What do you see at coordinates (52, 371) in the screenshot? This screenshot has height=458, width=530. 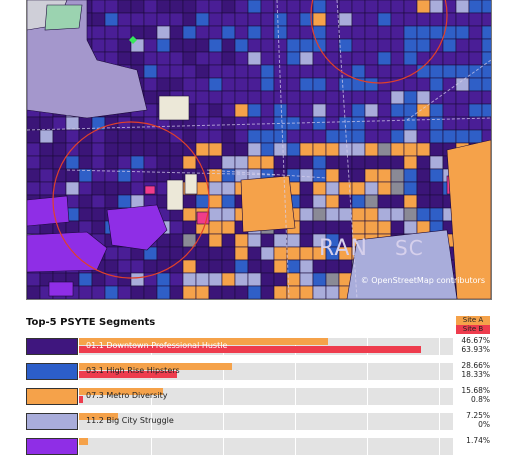 I see `segment-swatch` at bounding box center [52, 371].